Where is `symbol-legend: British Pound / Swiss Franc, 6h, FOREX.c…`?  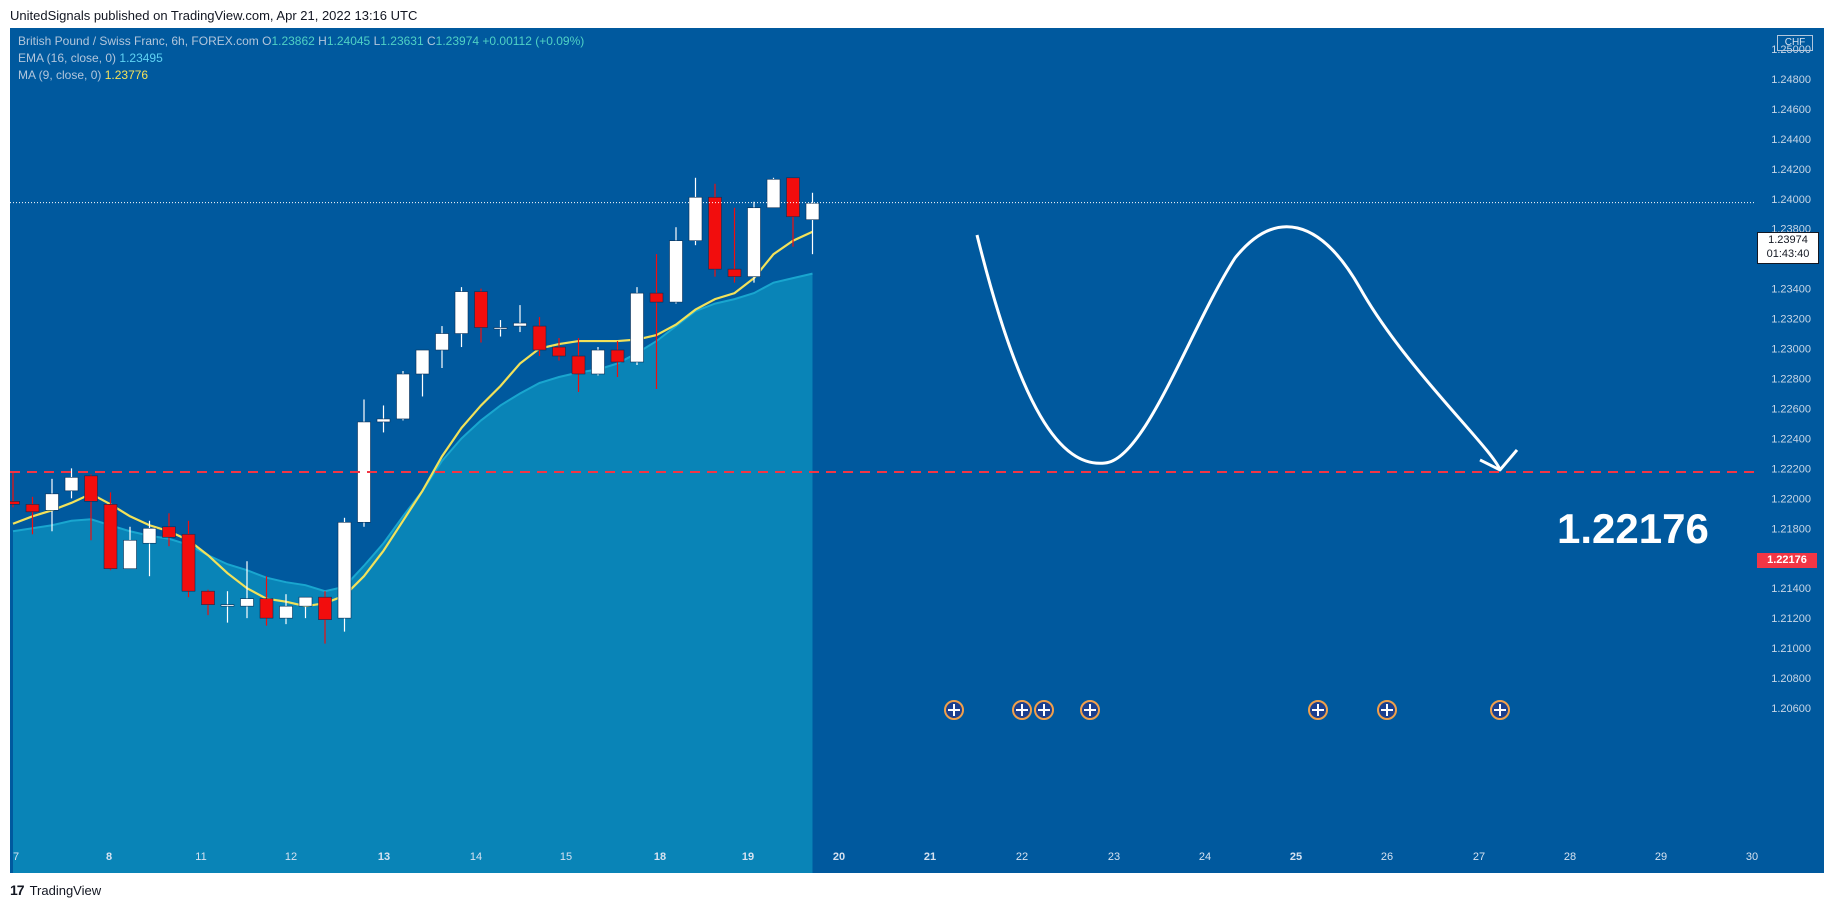
symbol-legend: British Pound / Swiss Franc, 6h, FOREX.c… is located at coordinates (301, 41).